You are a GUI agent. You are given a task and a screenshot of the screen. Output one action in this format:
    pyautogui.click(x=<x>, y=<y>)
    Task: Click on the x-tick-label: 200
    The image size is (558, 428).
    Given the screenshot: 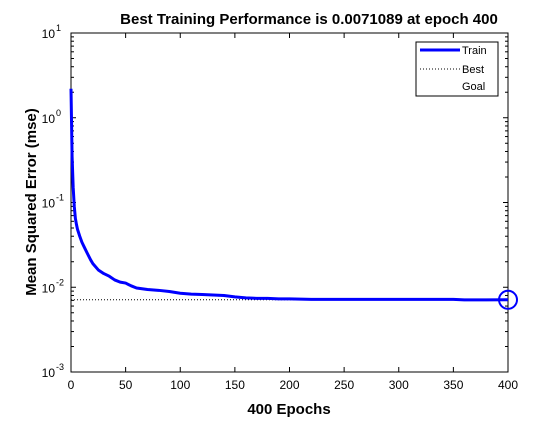 What is the action you would take?
    pyautogui.click(x=289, y=385)
    